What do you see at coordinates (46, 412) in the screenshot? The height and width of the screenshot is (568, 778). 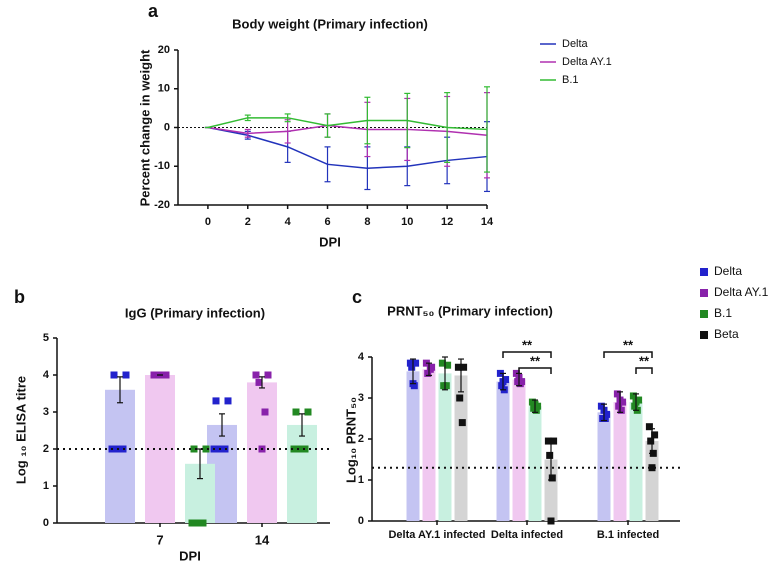 I see `y-tick-label: 3` at bounding box center [46, 412].